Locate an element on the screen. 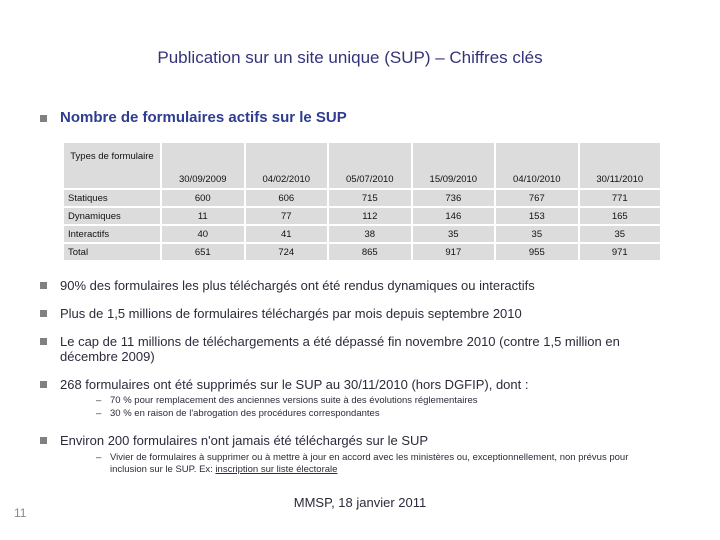 Image resolution: width=720 pixels, height=540 pixels. table-cell: Total is located at coordinates (112, 252).